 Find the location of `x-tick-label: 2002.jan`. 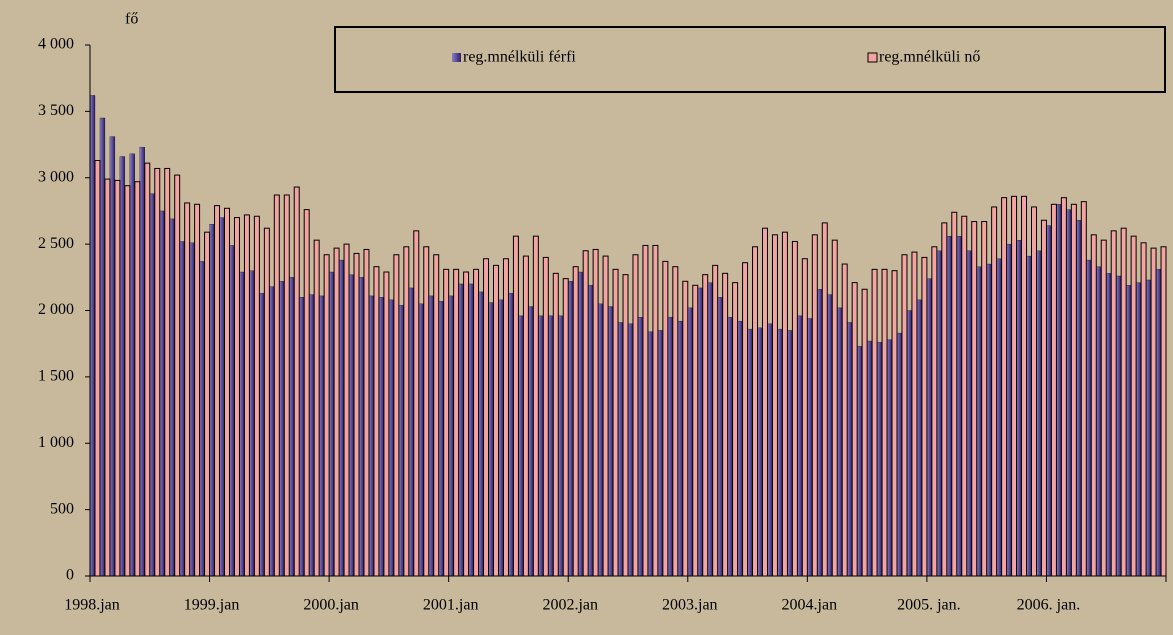

x-tick-label: 2002.jan is located at coordinates (570, 605).